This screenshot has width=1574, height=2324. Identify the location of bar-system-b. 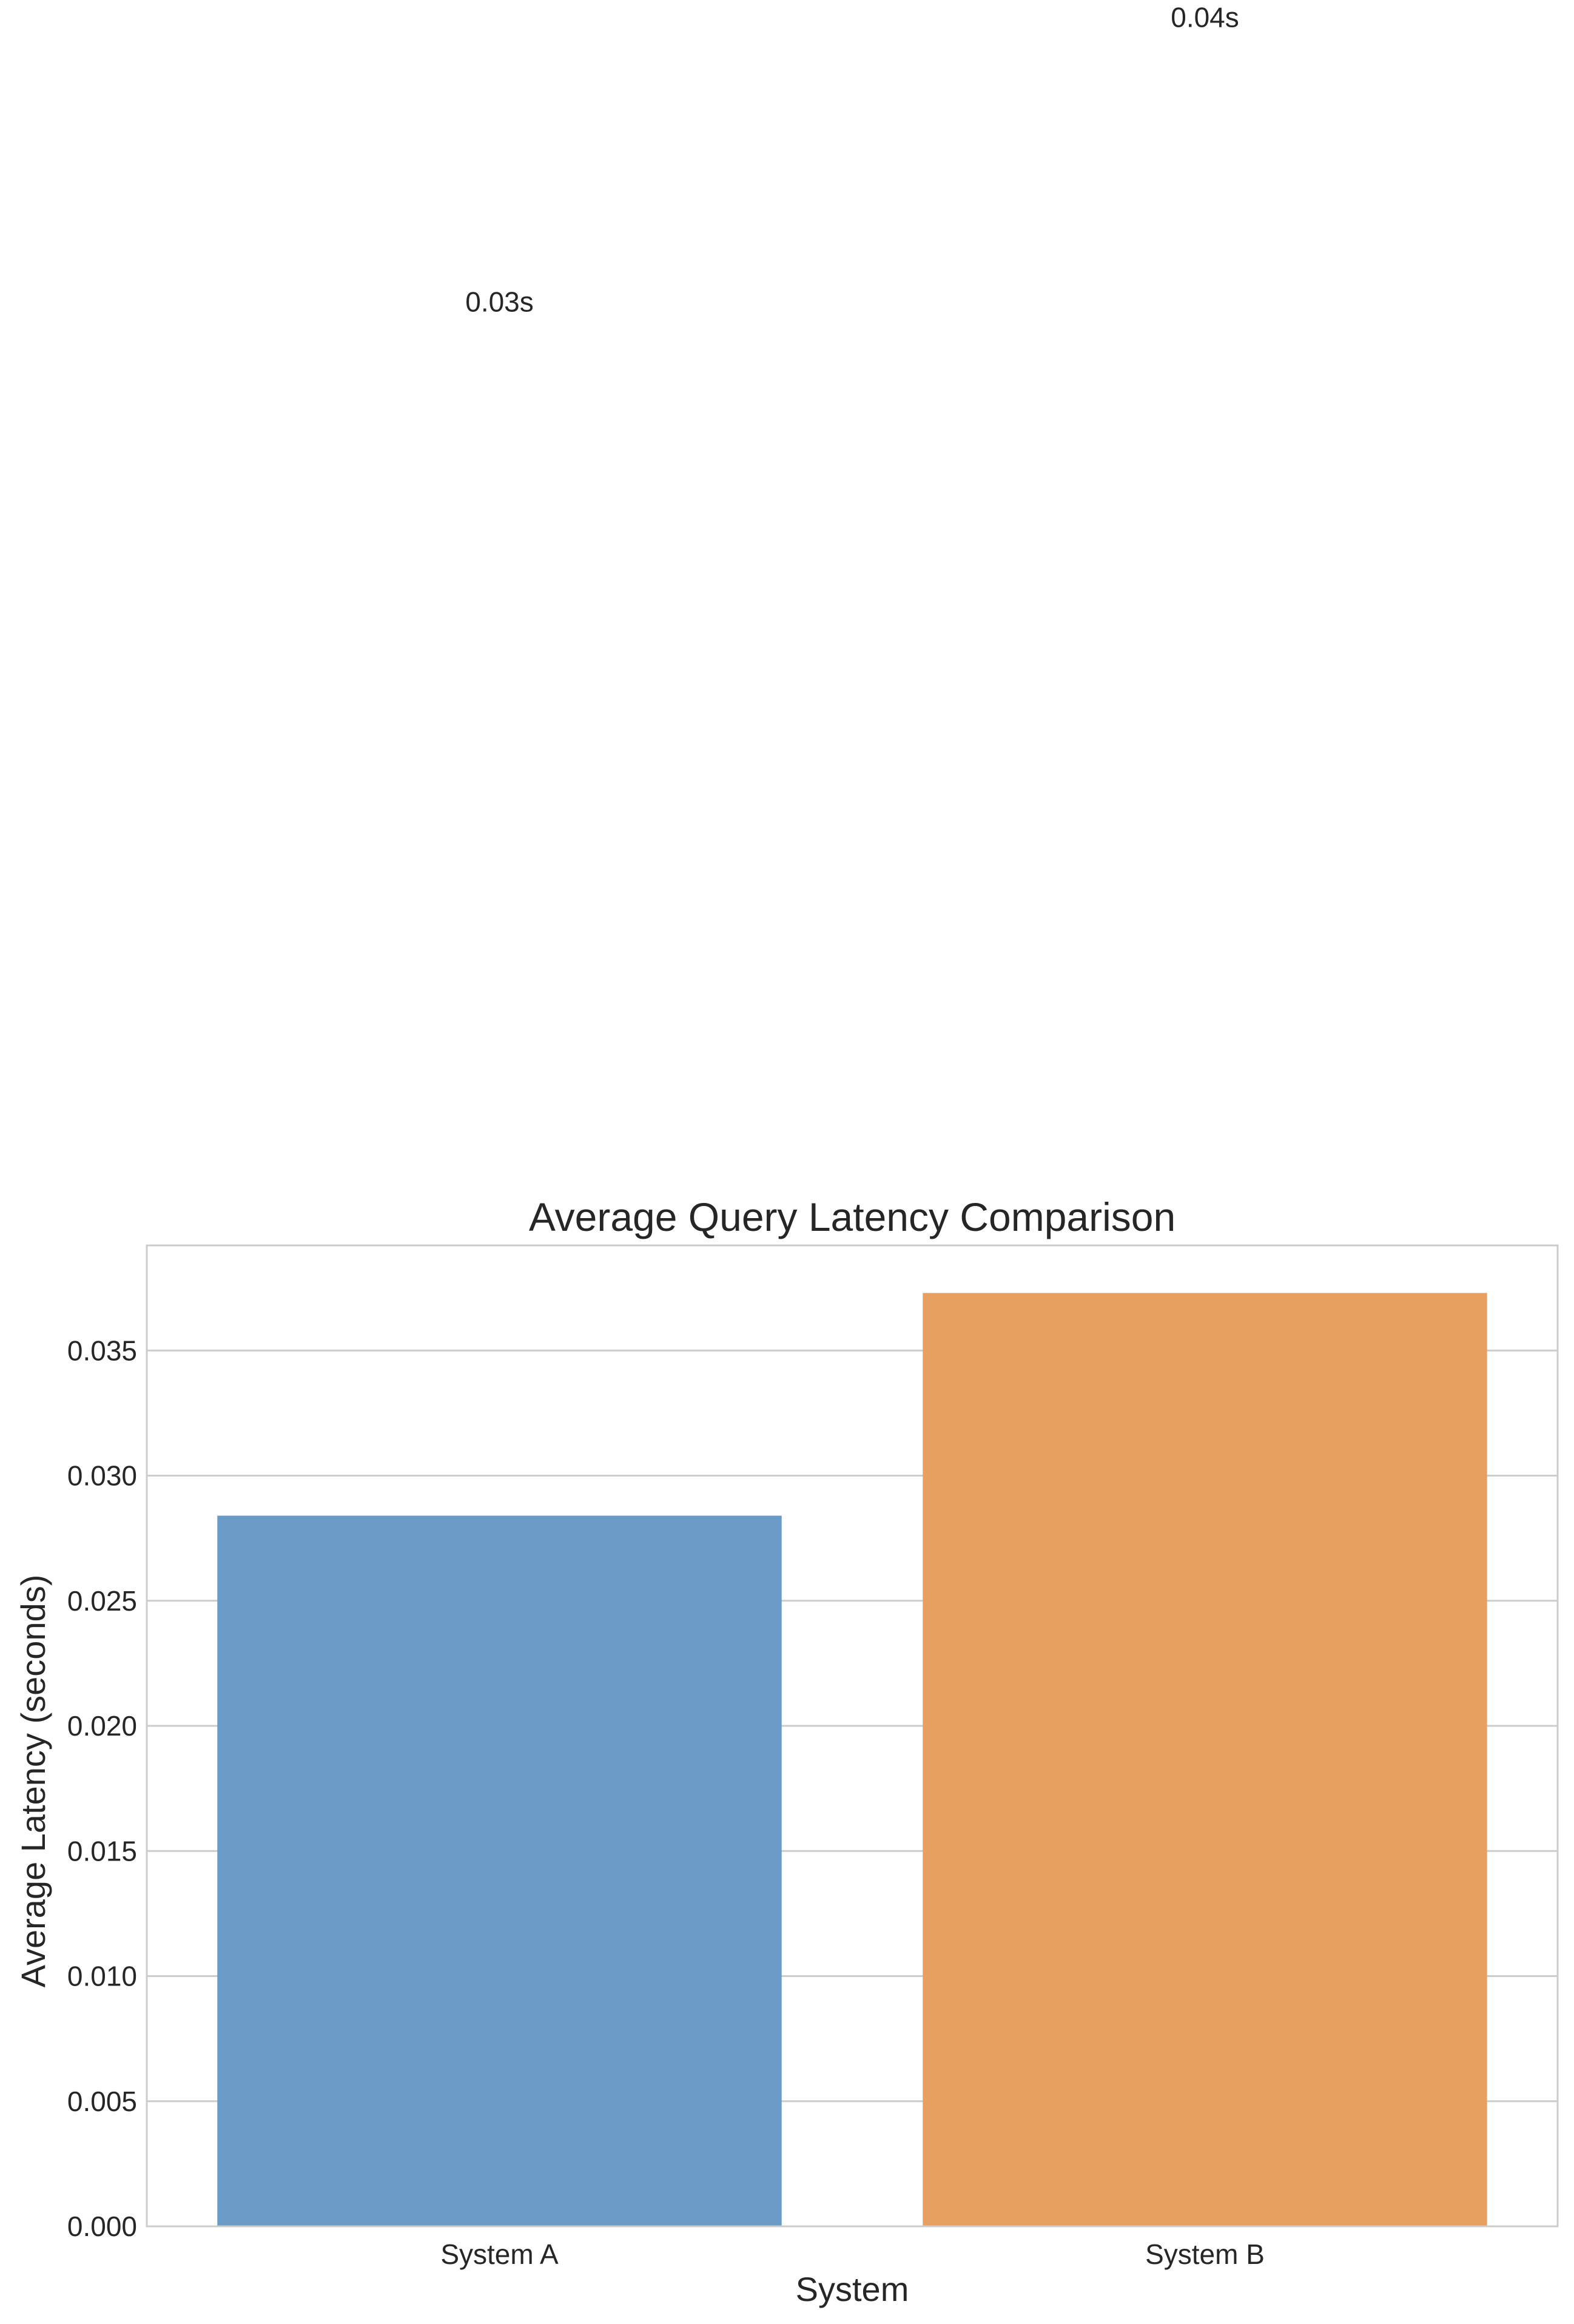
(1205, 1759).